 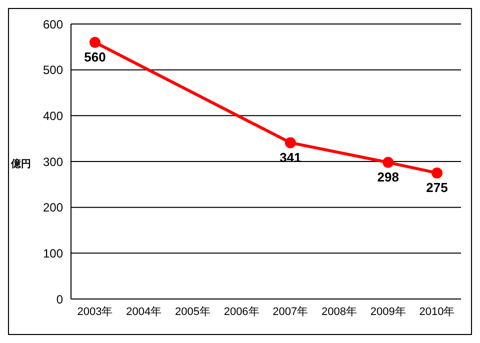 What do you see at coordinates (60, 299) in the screenshot?
I see `y-tick-label: 0` at bounding box center [60, 299].